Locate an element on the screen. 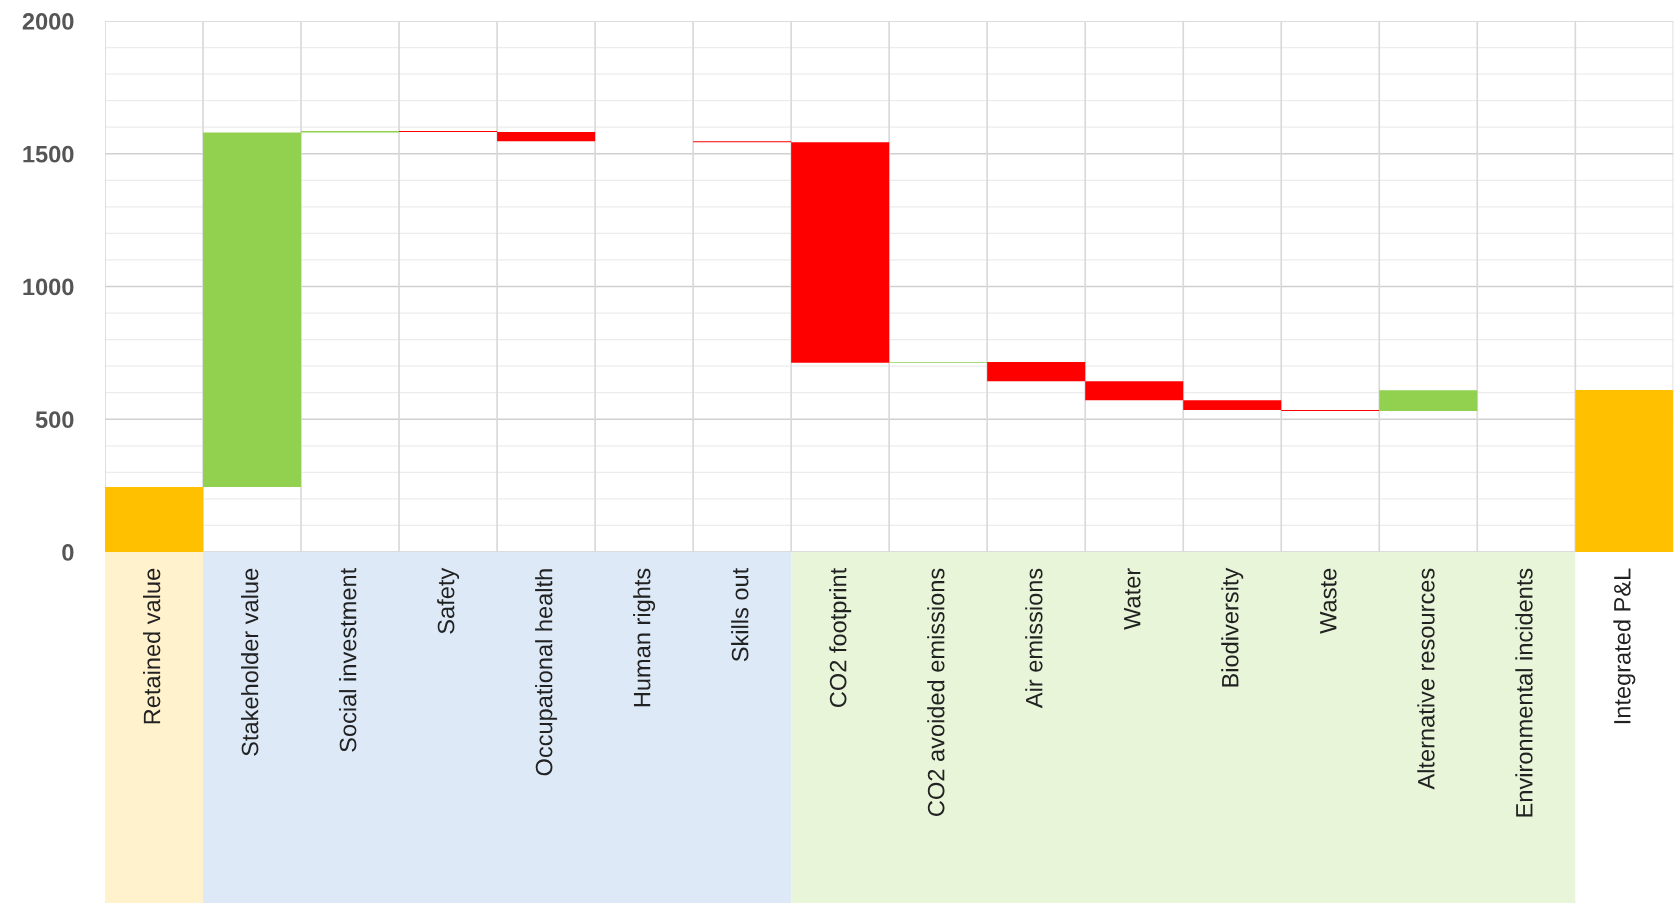 This screenshot has width=1675, height=903. x-tick-label: Social investment is located at coordinates (348, 659).